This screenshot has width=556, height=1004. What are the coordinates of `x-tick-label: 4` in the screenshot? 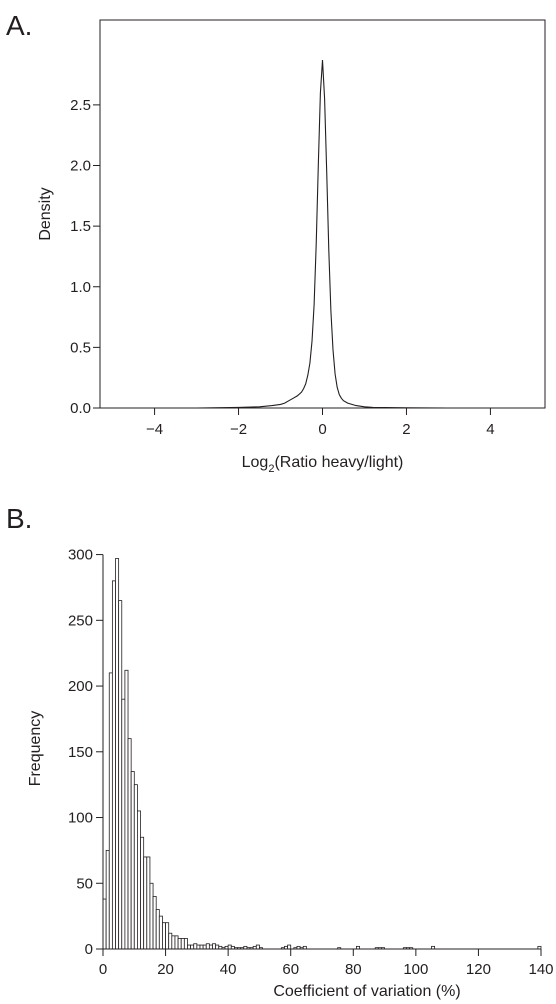 It's located at (490, 429).